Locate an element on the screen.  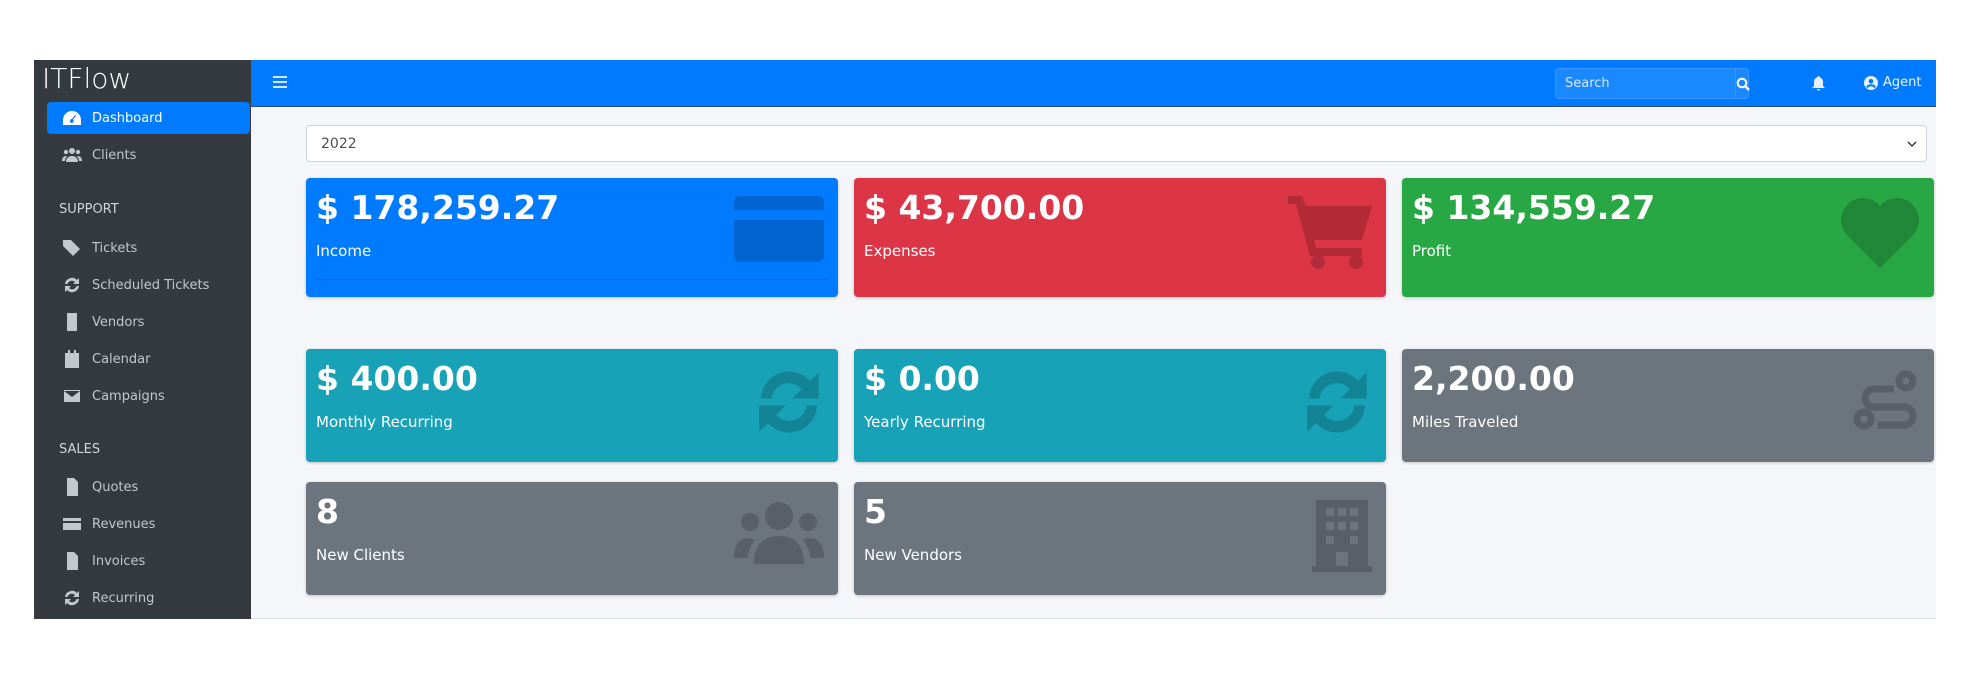
sidebar-item-label: Recurring is located at coordinates (123, 598).